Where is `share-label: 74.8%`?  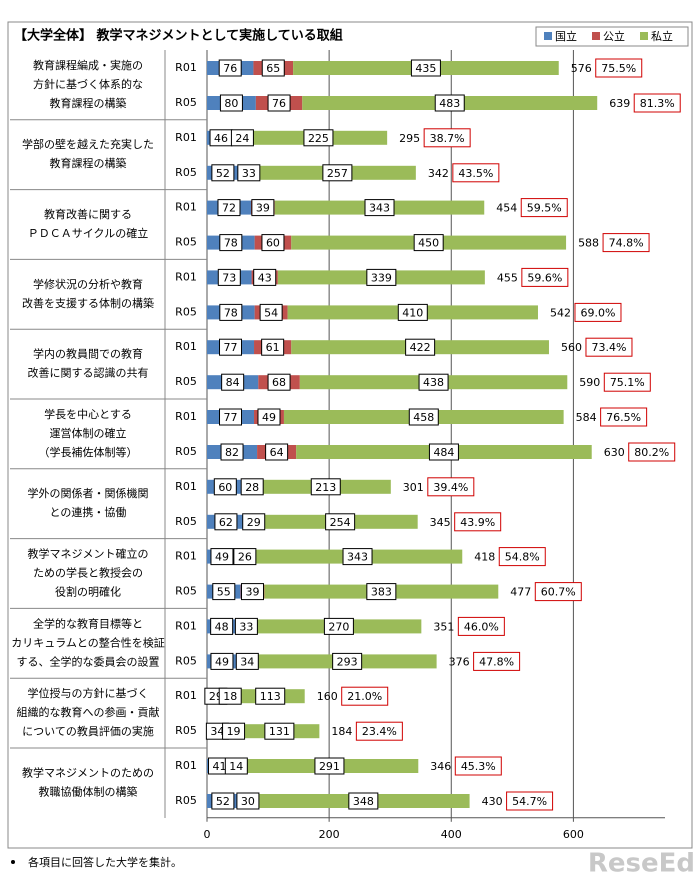
share-label: 74.8% is located at coordinates (626, 243).